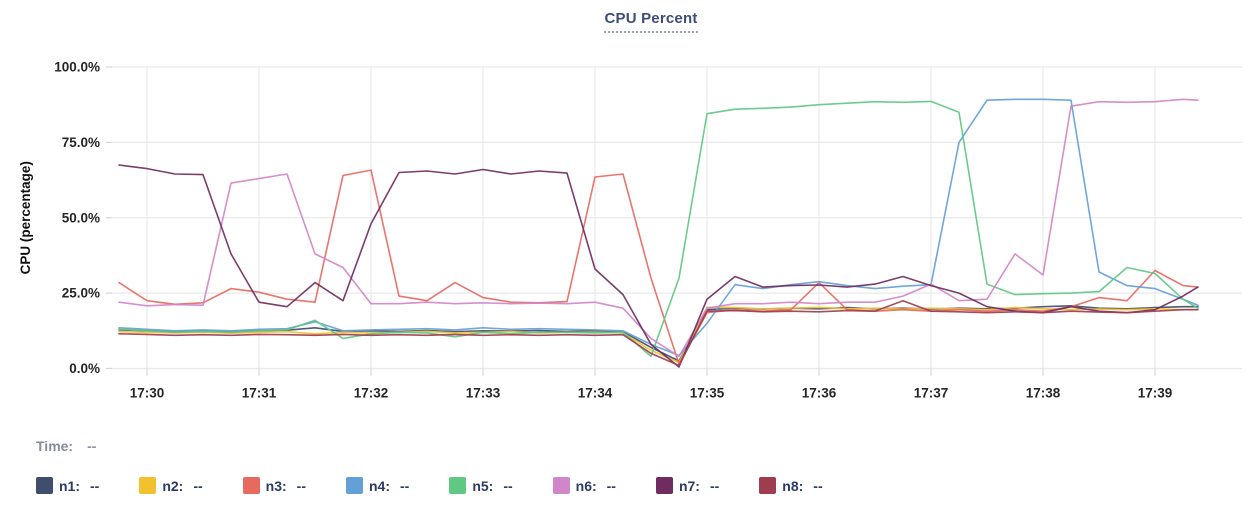  What do you see at coordinates (44, 485) in the screenshot?
I see `legend-swatch-n1` at bounding box center [44, 485].